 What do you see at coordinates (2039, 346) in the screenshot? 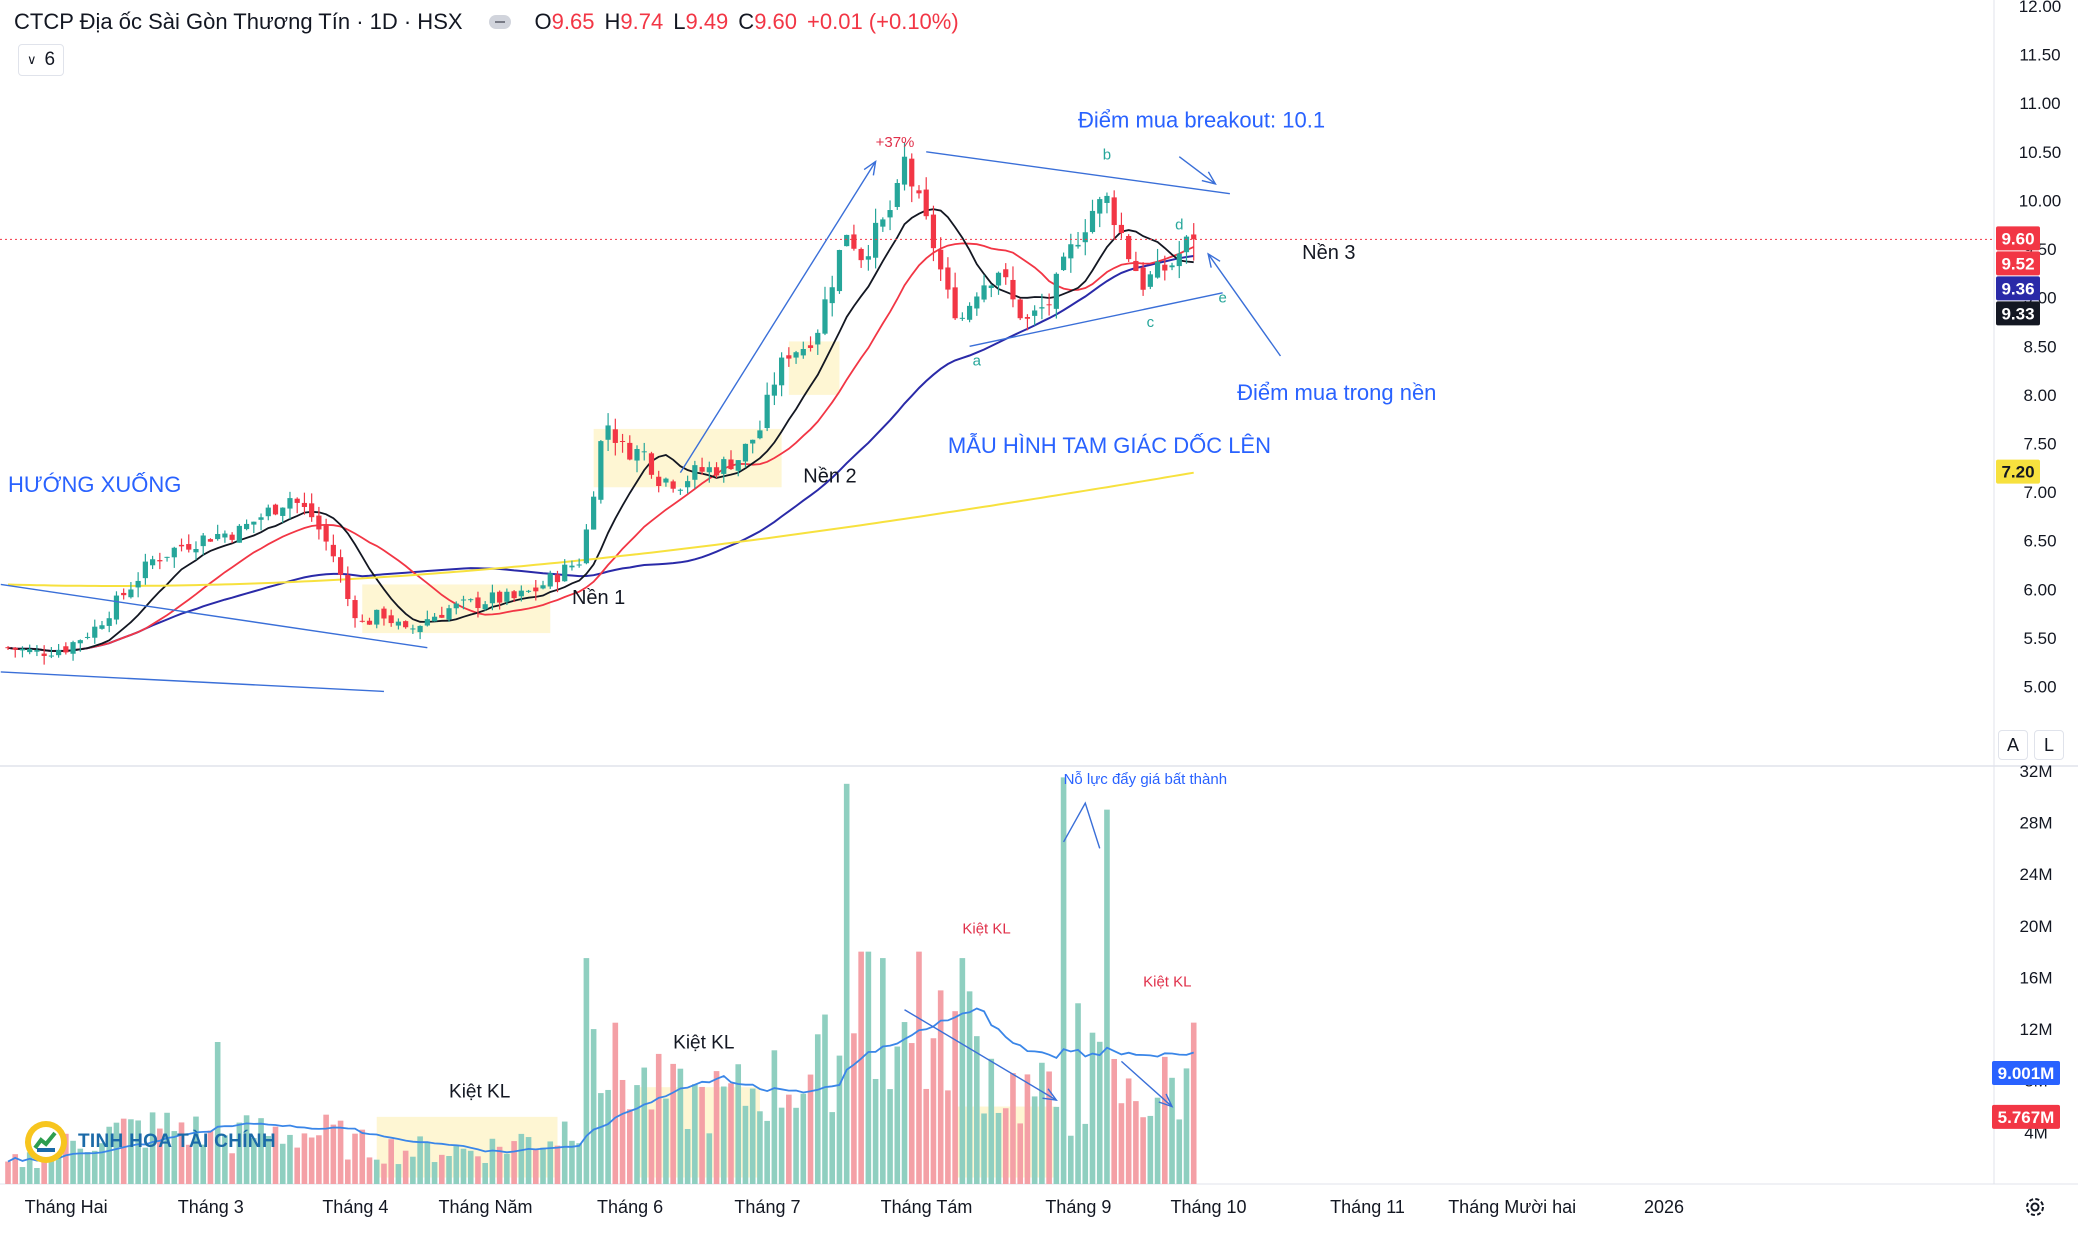
I see `price-tick-label: 8.50` at bounding box center [2039, 346].